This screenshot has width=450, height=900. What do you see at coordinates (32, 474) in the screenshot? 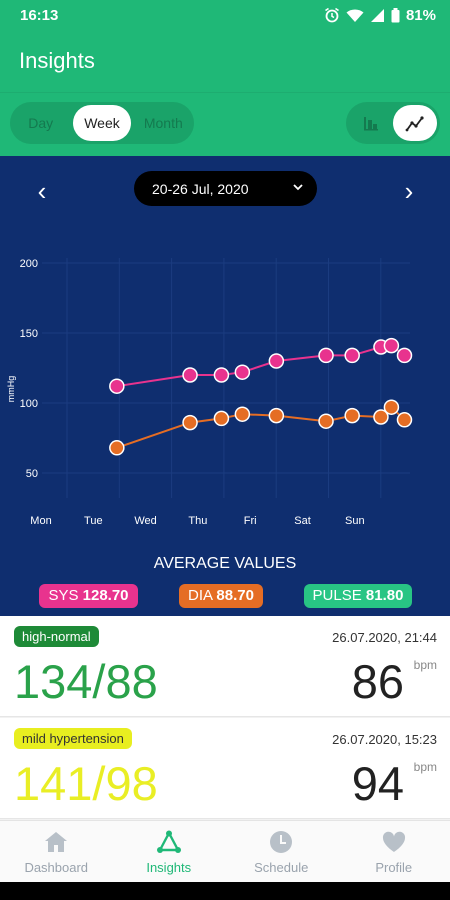
I see `y-tick-label: 50` at bounding box center [32, 474].